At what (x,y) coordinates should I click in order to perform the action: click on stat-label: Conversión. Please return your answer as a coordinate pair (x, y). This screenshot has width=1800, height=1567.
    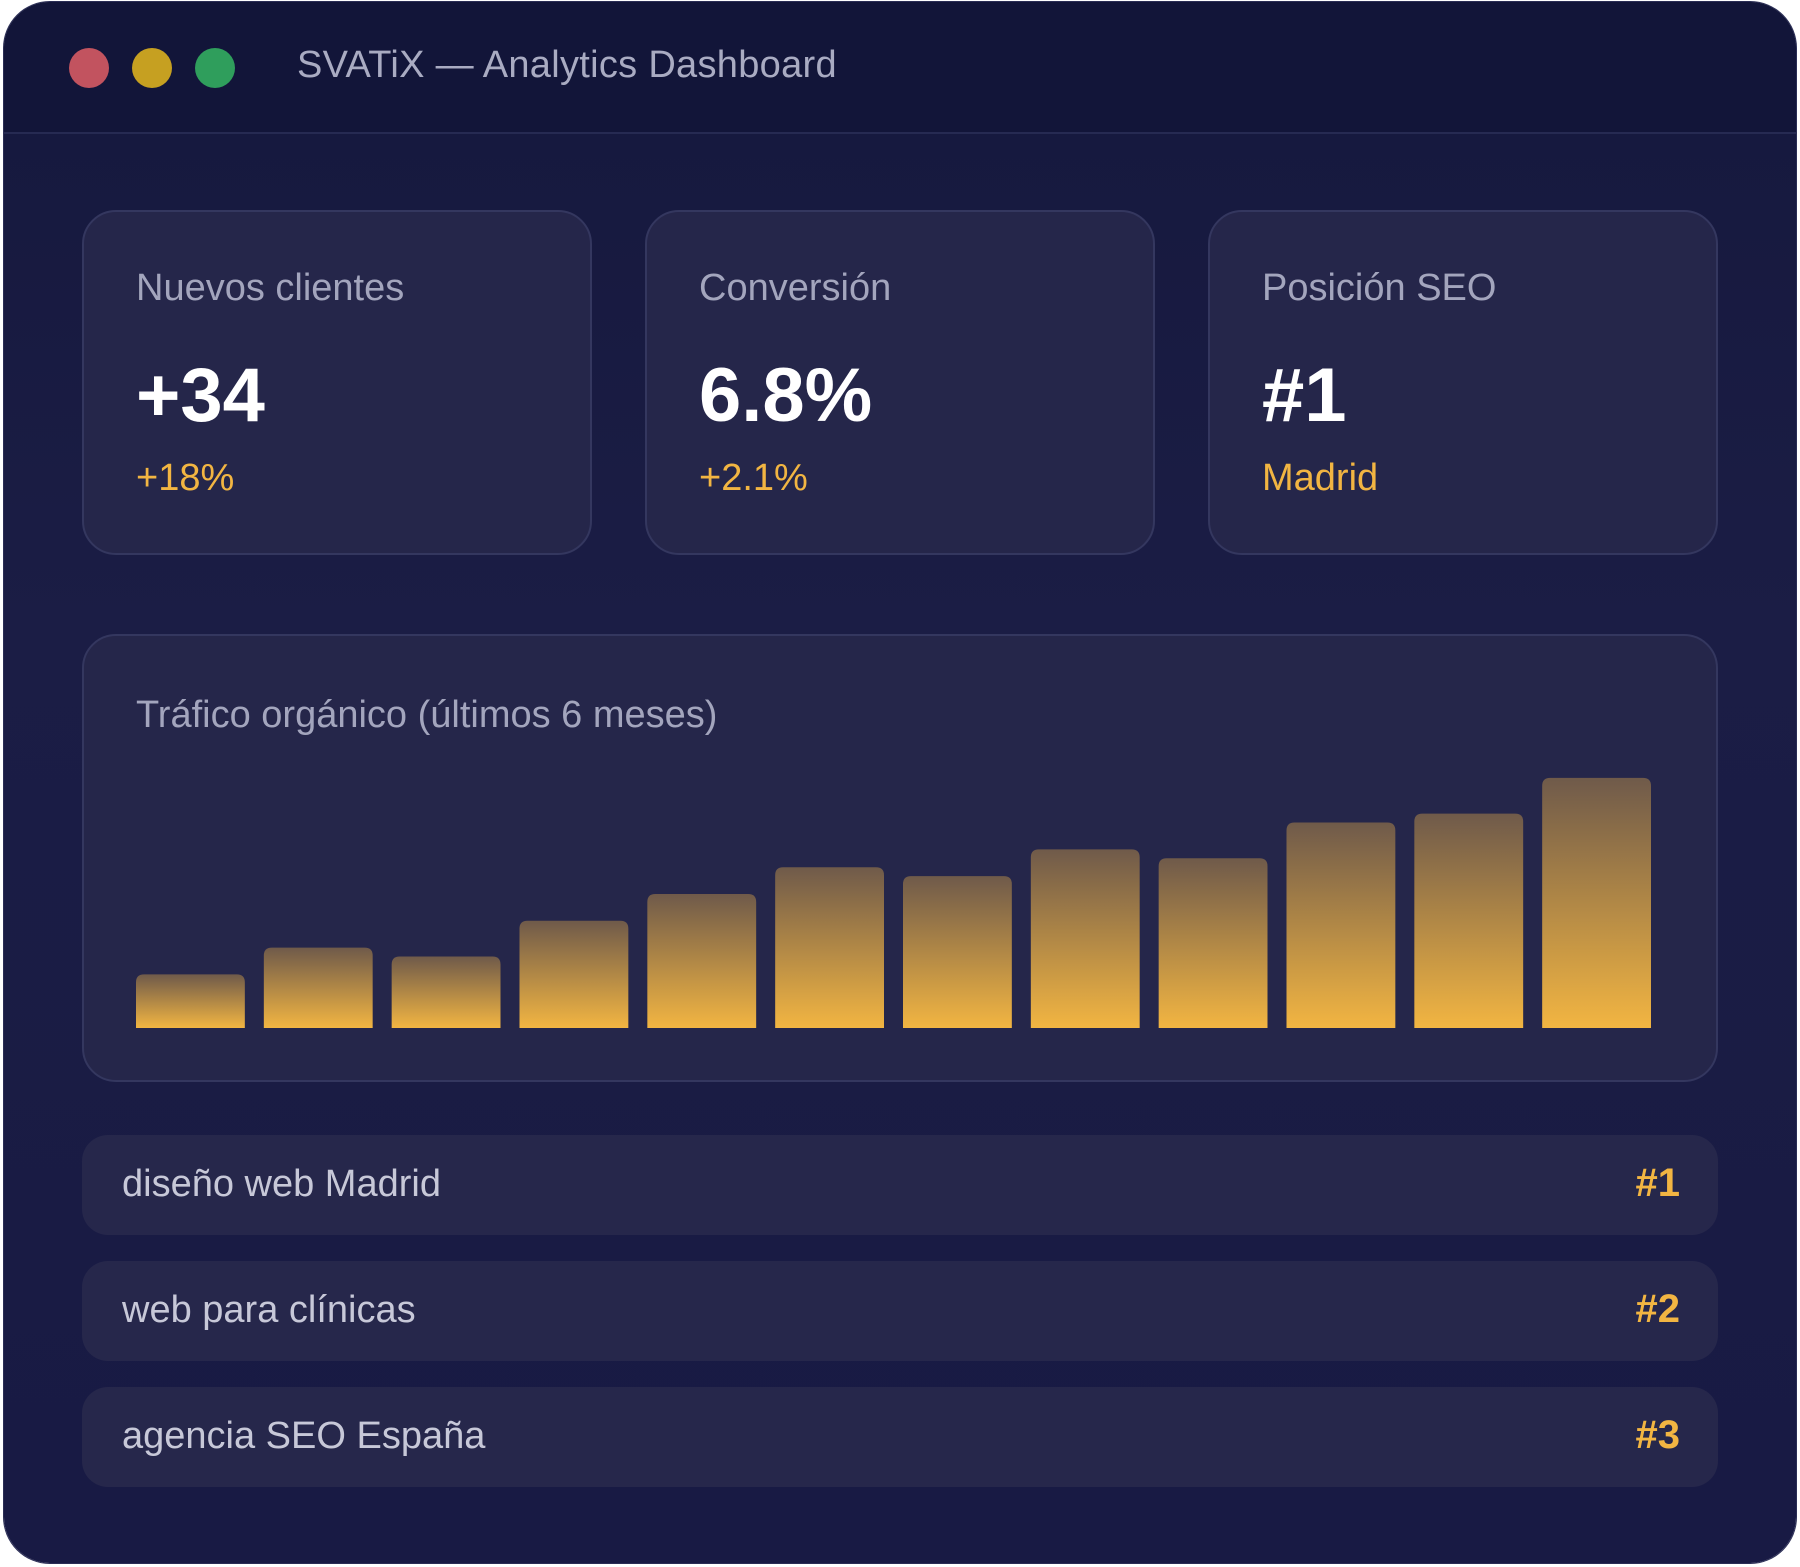
    Looking at the image, I should click on (795, 288).